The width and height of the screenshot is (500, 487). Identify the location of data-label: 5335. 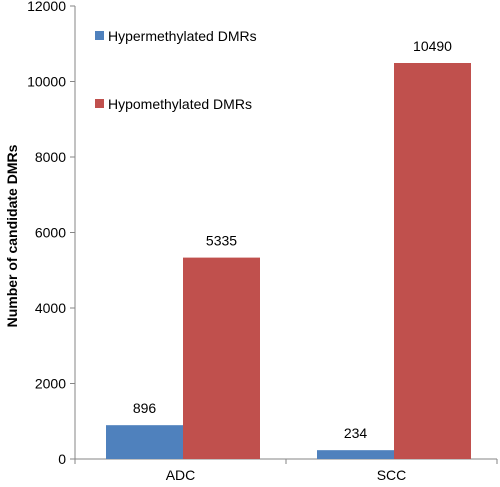
(221, 241).